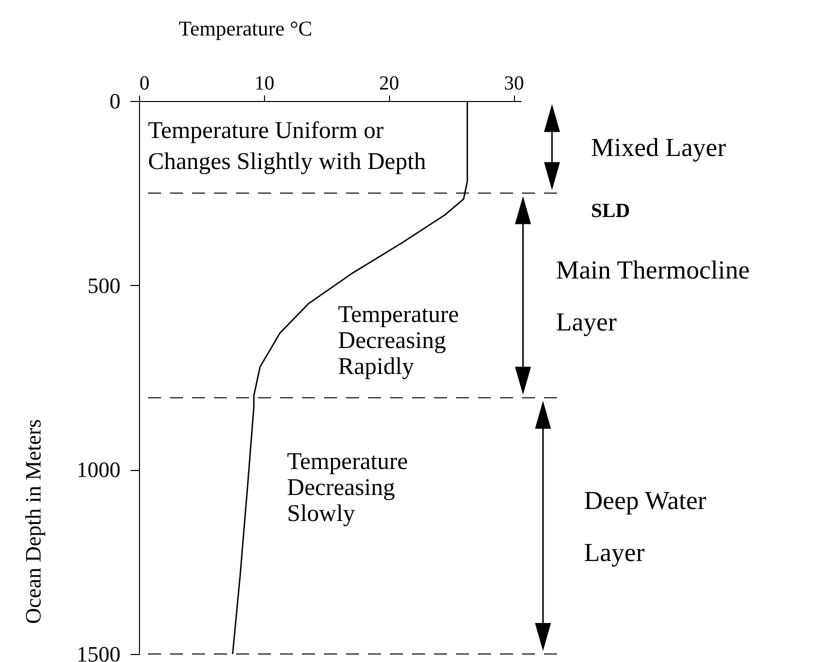 The image size is (818, 662). I want to click on x-tick-label: 30, so click(514, 83).